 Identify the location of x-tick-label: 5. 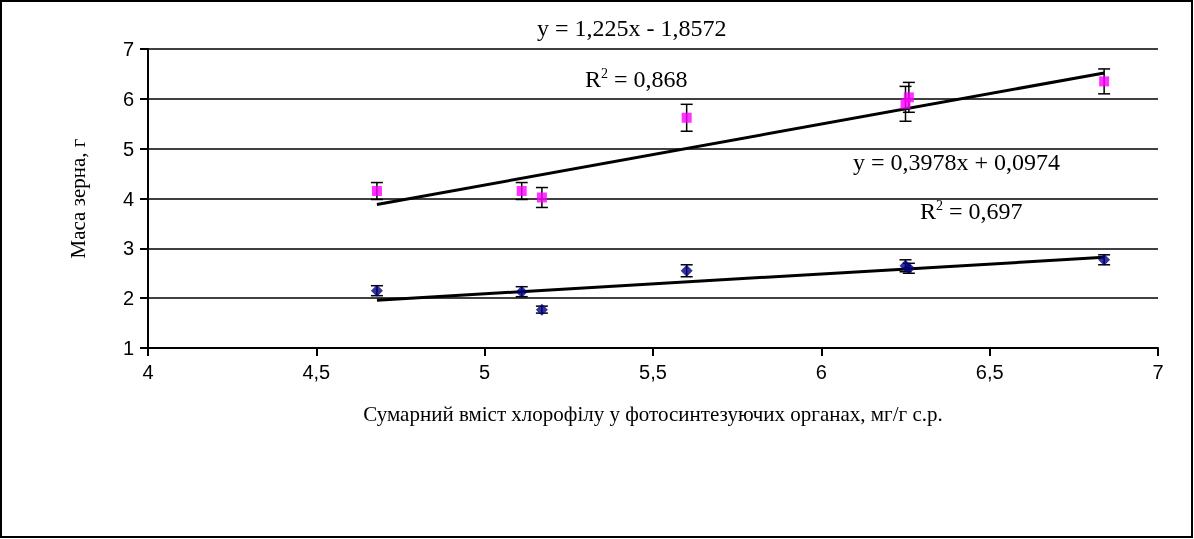
(485, 372).